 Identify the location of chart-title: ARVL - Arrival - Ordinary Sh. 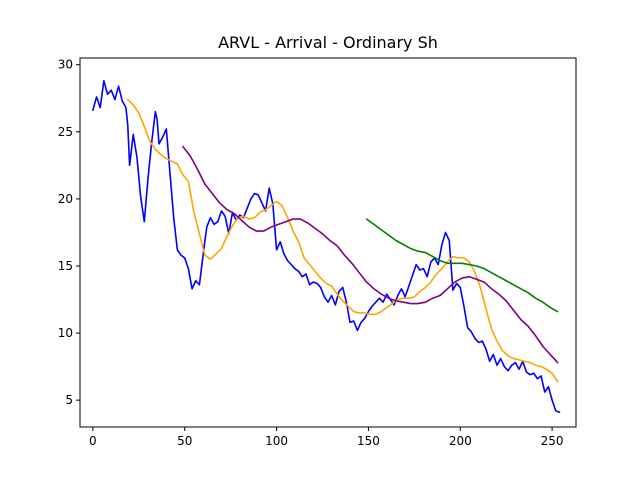
(328, 42).